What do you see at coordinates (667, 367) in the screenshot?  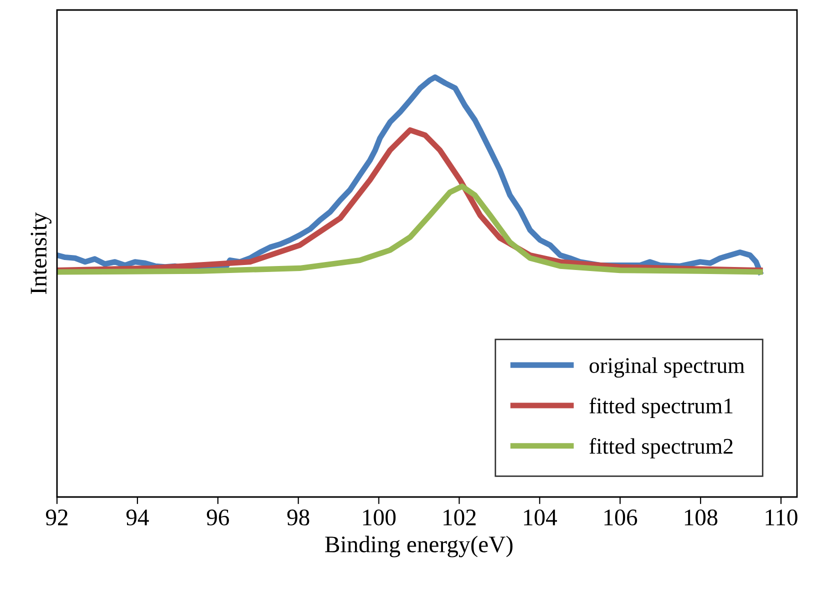 I see `legend-label: original spectrum` at bounding box center [667, 367].